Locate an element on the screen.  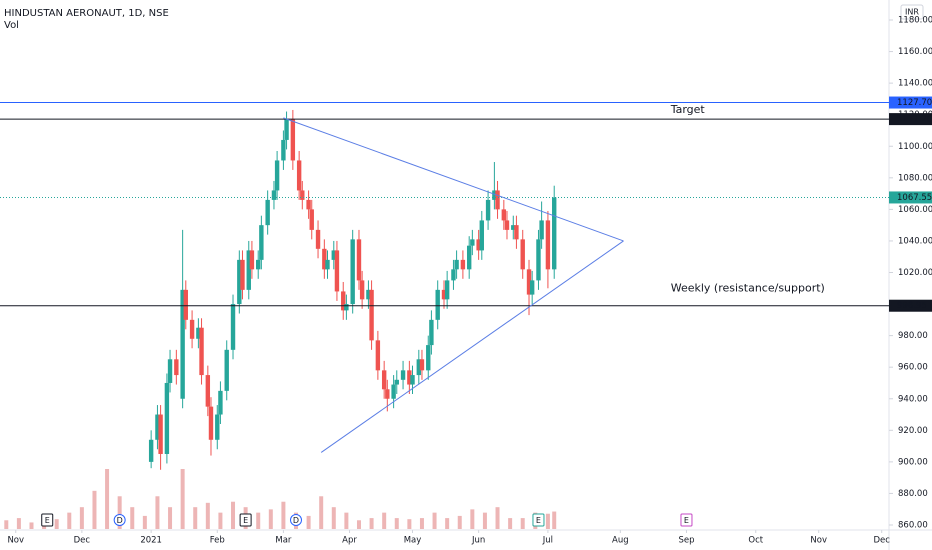
y-tick-label: 960.00 is located at coordinates (913, 368).